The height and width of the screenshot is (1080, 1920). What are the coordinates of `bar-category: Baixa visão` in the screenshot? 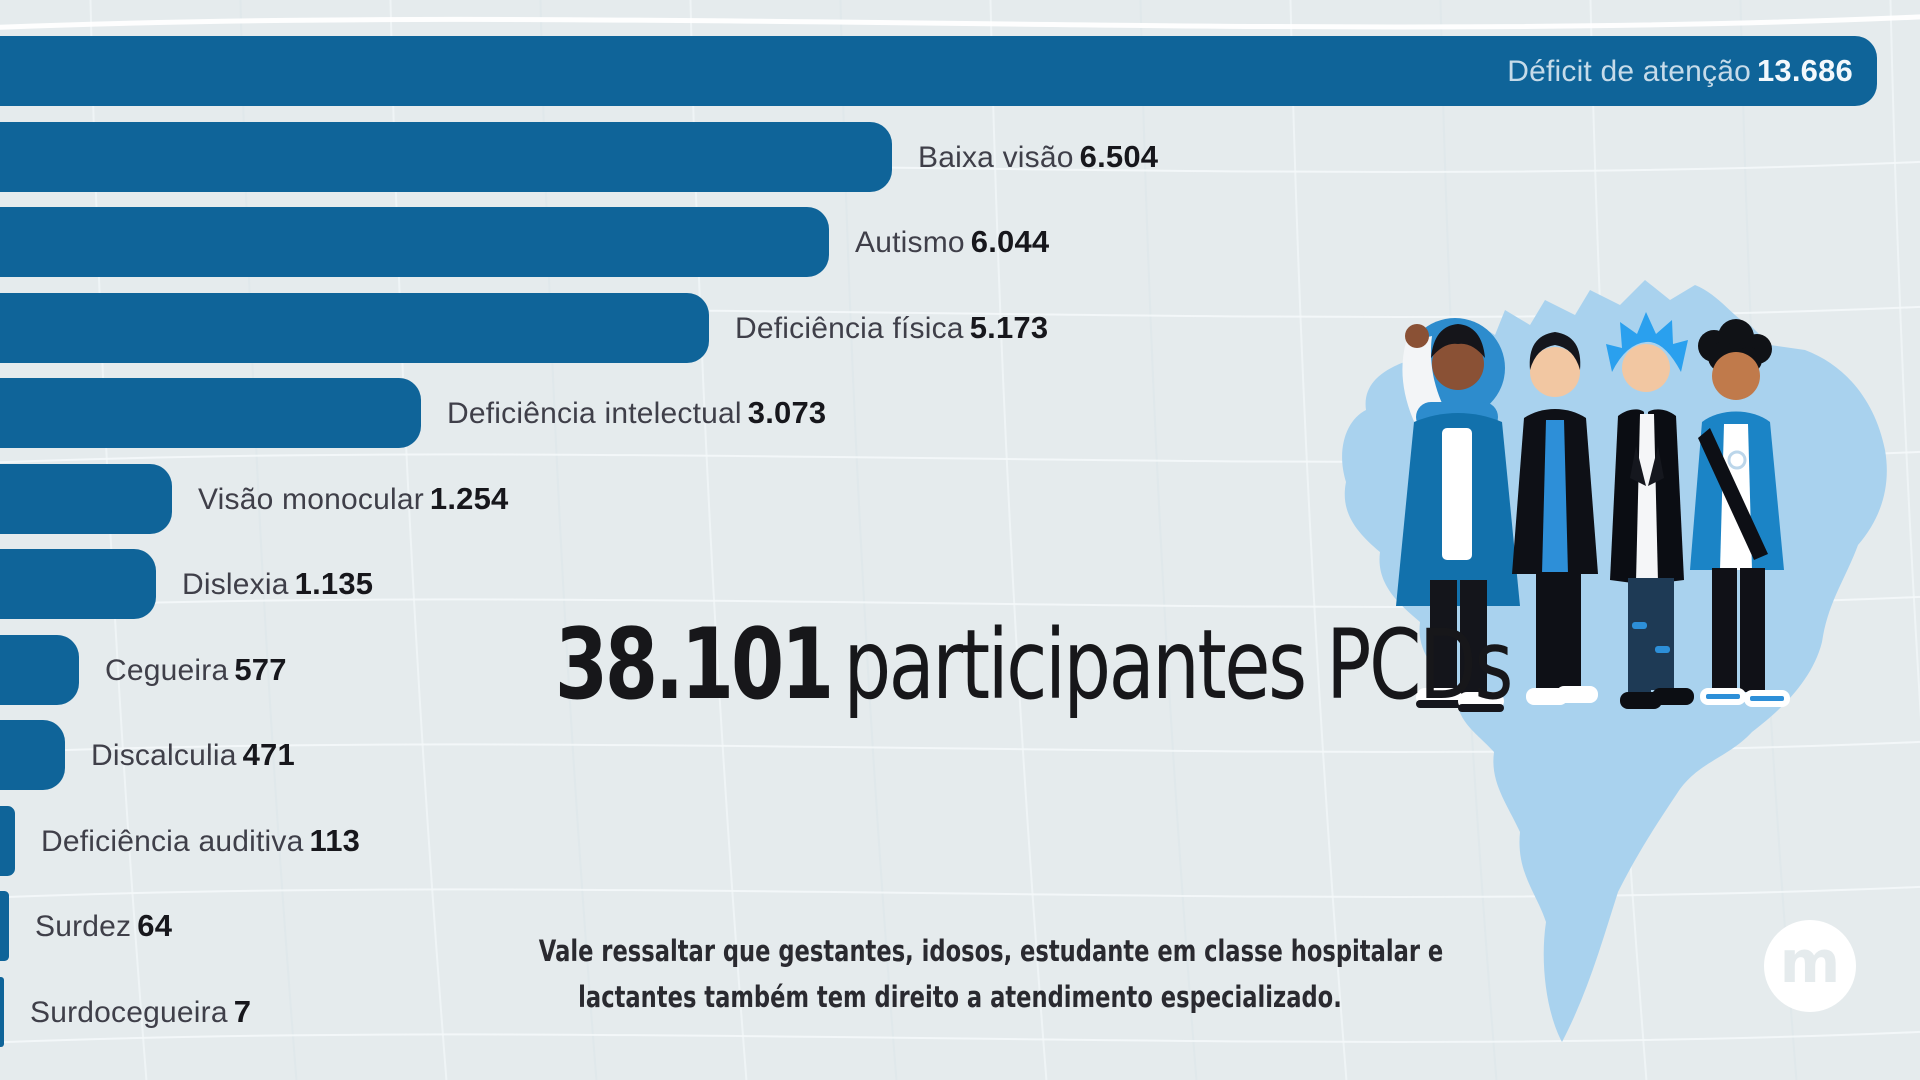 It's located at (996, 157).